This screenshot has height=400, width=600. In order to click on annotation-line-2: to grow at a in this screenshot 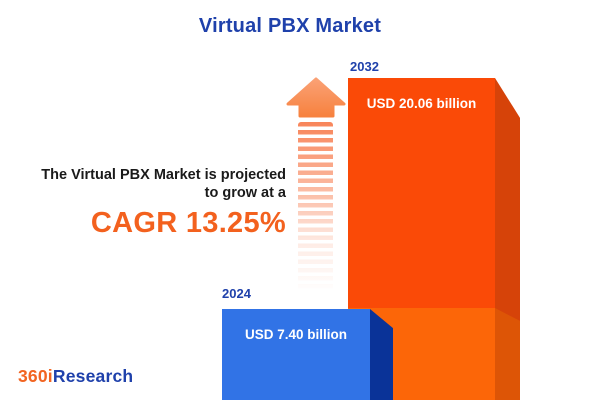, I will do `click(245, 193)`.